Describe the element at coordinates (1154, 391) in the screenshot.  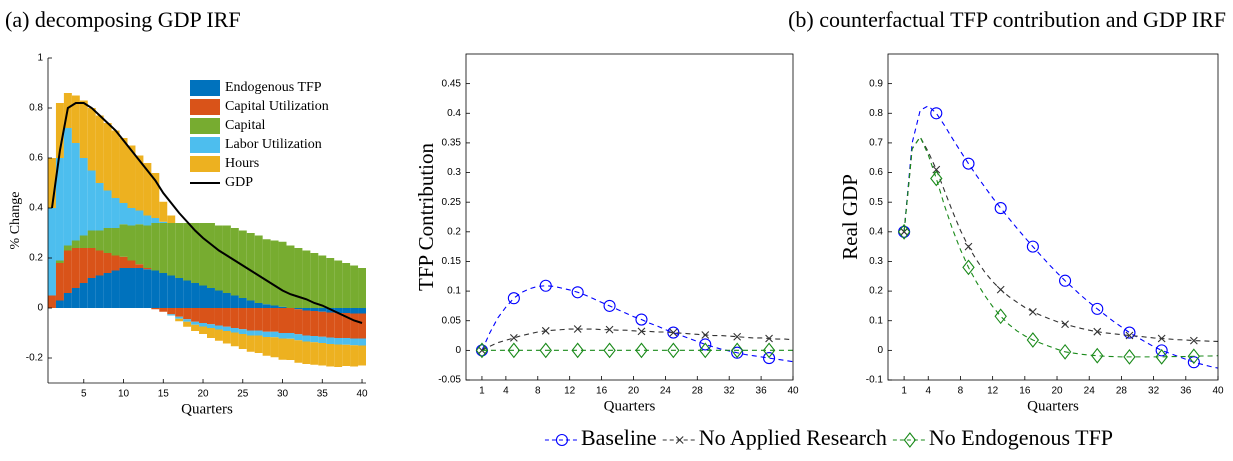
I see `x-tick-label: 32` at that location.